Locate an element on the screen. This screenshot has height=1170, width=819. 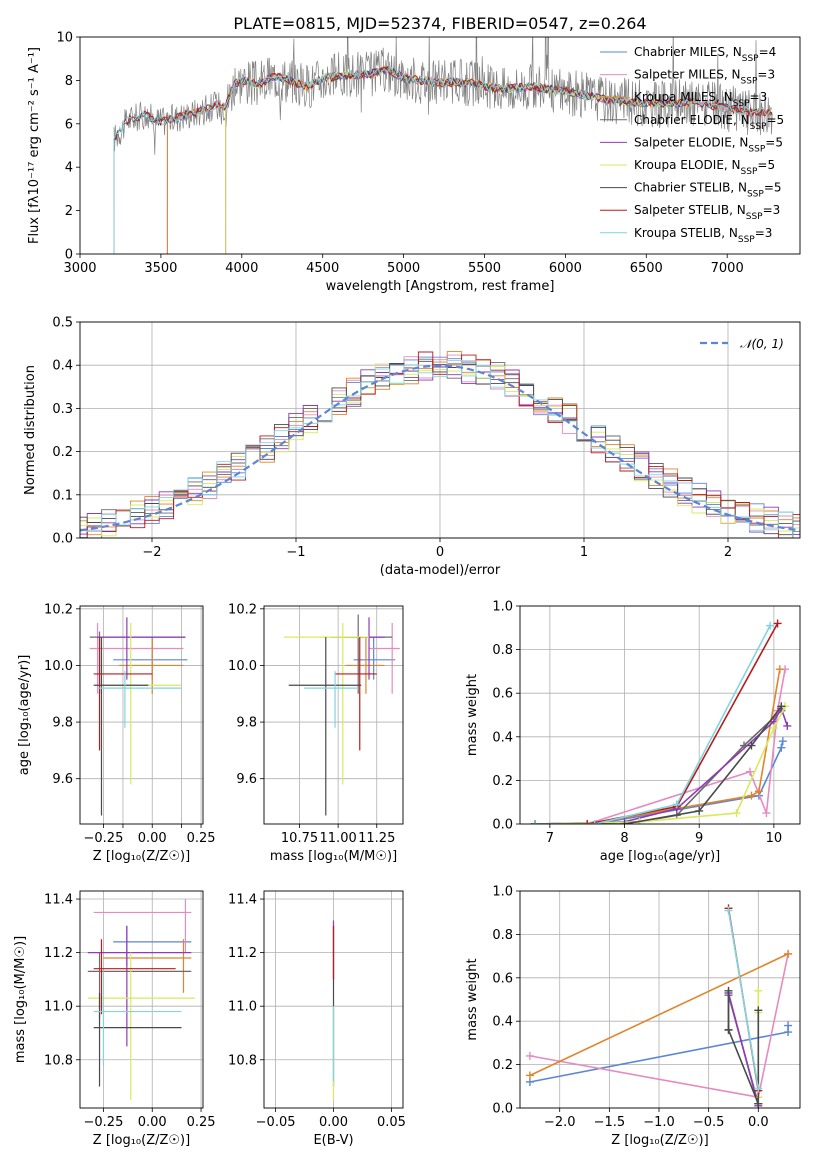
y-tick-label: 11.2 is located at coordinates (242, 953).